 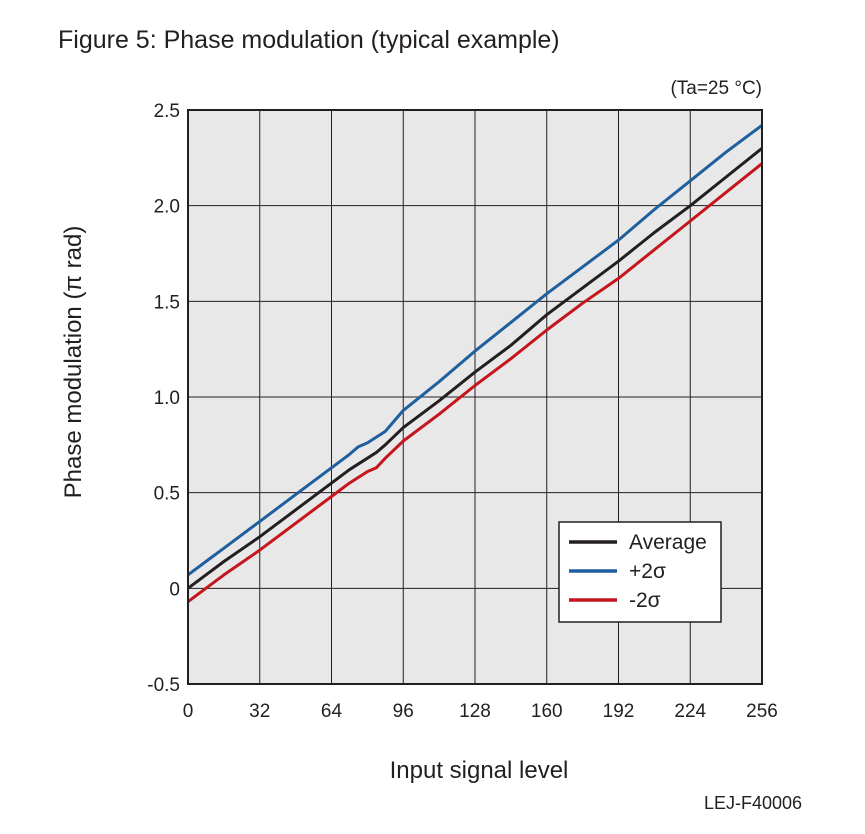 What do you see at coordinates (716, 88) in the screenshot?
I see `temperature-condition: (Ta=25 °C)` at bounding box center [716, 88].